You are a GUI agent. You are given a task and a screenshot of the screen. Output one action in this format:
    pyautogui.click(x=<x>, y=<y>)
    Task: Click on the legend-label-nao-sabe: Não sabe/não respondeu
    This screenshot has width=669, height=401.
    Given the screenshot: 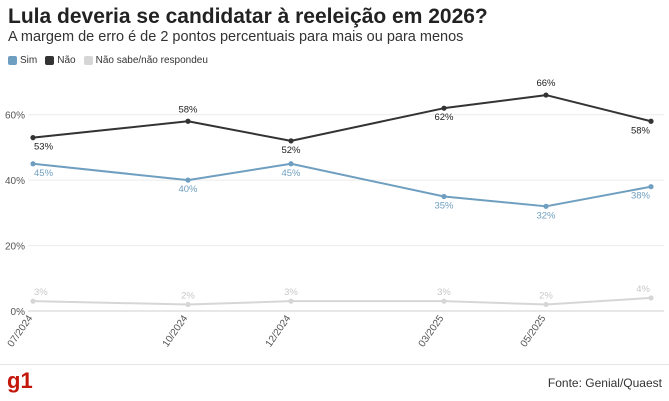 What is the action you would take?
    pyautogui.click(x=151, y=60)
    